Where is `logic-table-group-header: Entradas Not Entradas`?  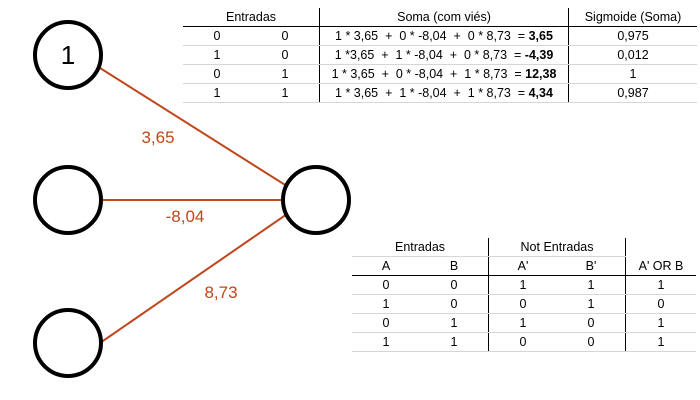 logic-table-group-header: Entradas Not Entradas is located at coordinates (524, 247).